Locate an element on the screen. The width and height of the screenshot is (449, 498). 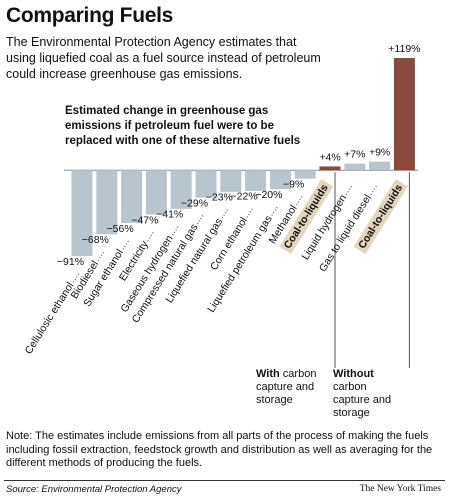
without-note: Without carbon capture and storage is located at coordinates (369, 394).